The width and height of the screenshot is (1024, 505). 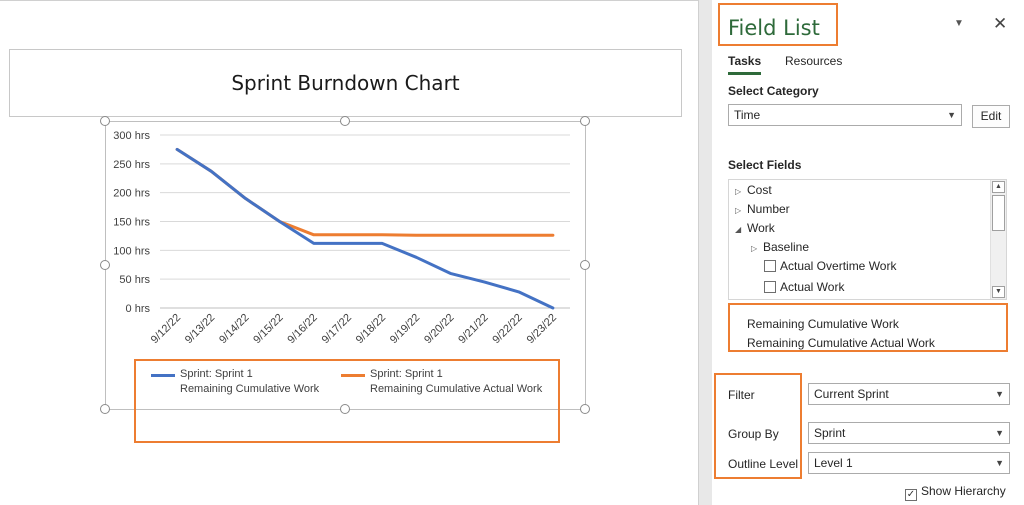 I want to click on chart-series, so click(x=365, y=228).